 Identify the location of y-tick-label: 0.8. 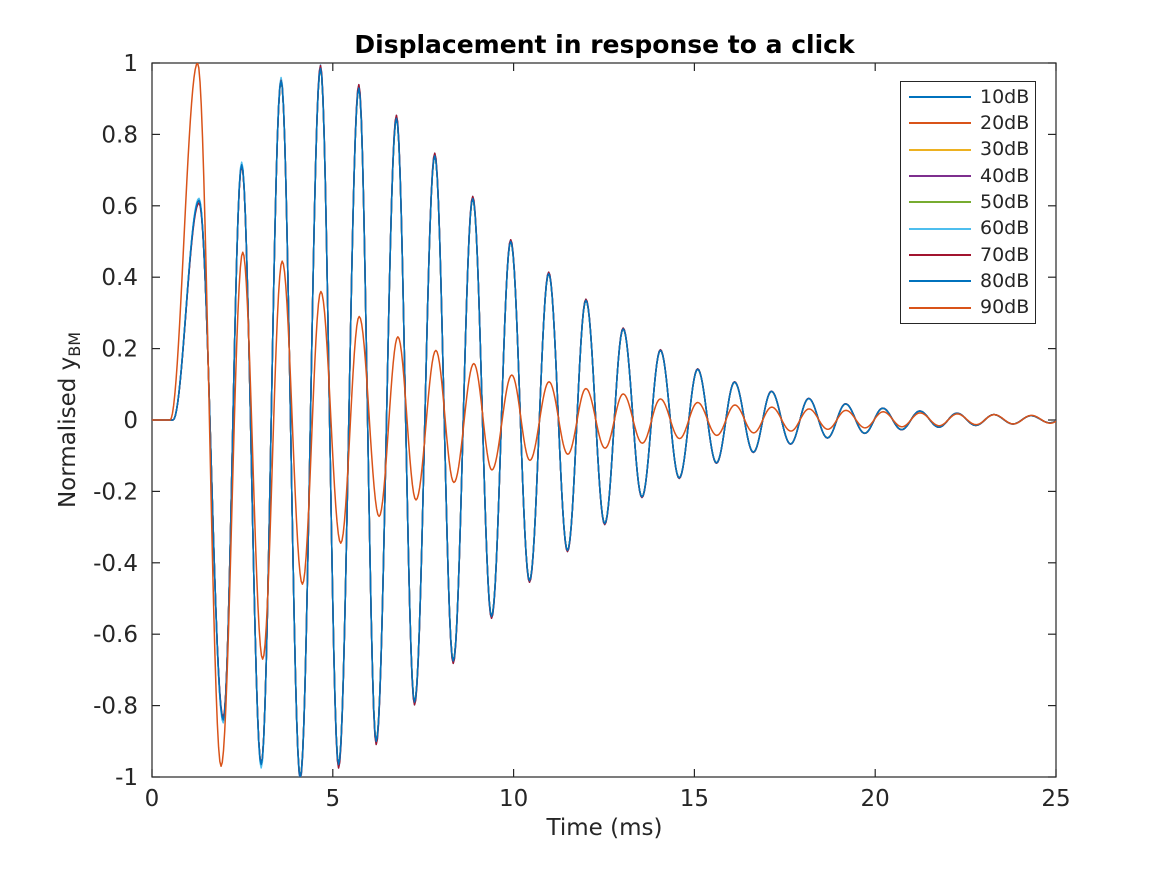
(119, 135).